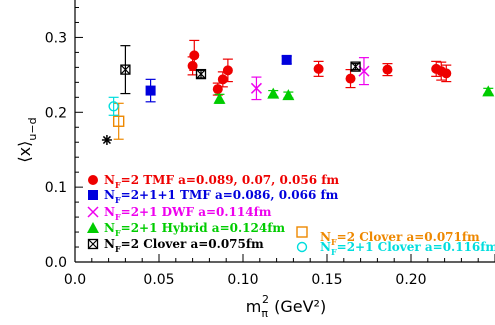 This screenshot has height=325, width=495. Describe the element at coordinates (56, 188) in the screenshot. I see `y-tick-label: 0.1` at that location.